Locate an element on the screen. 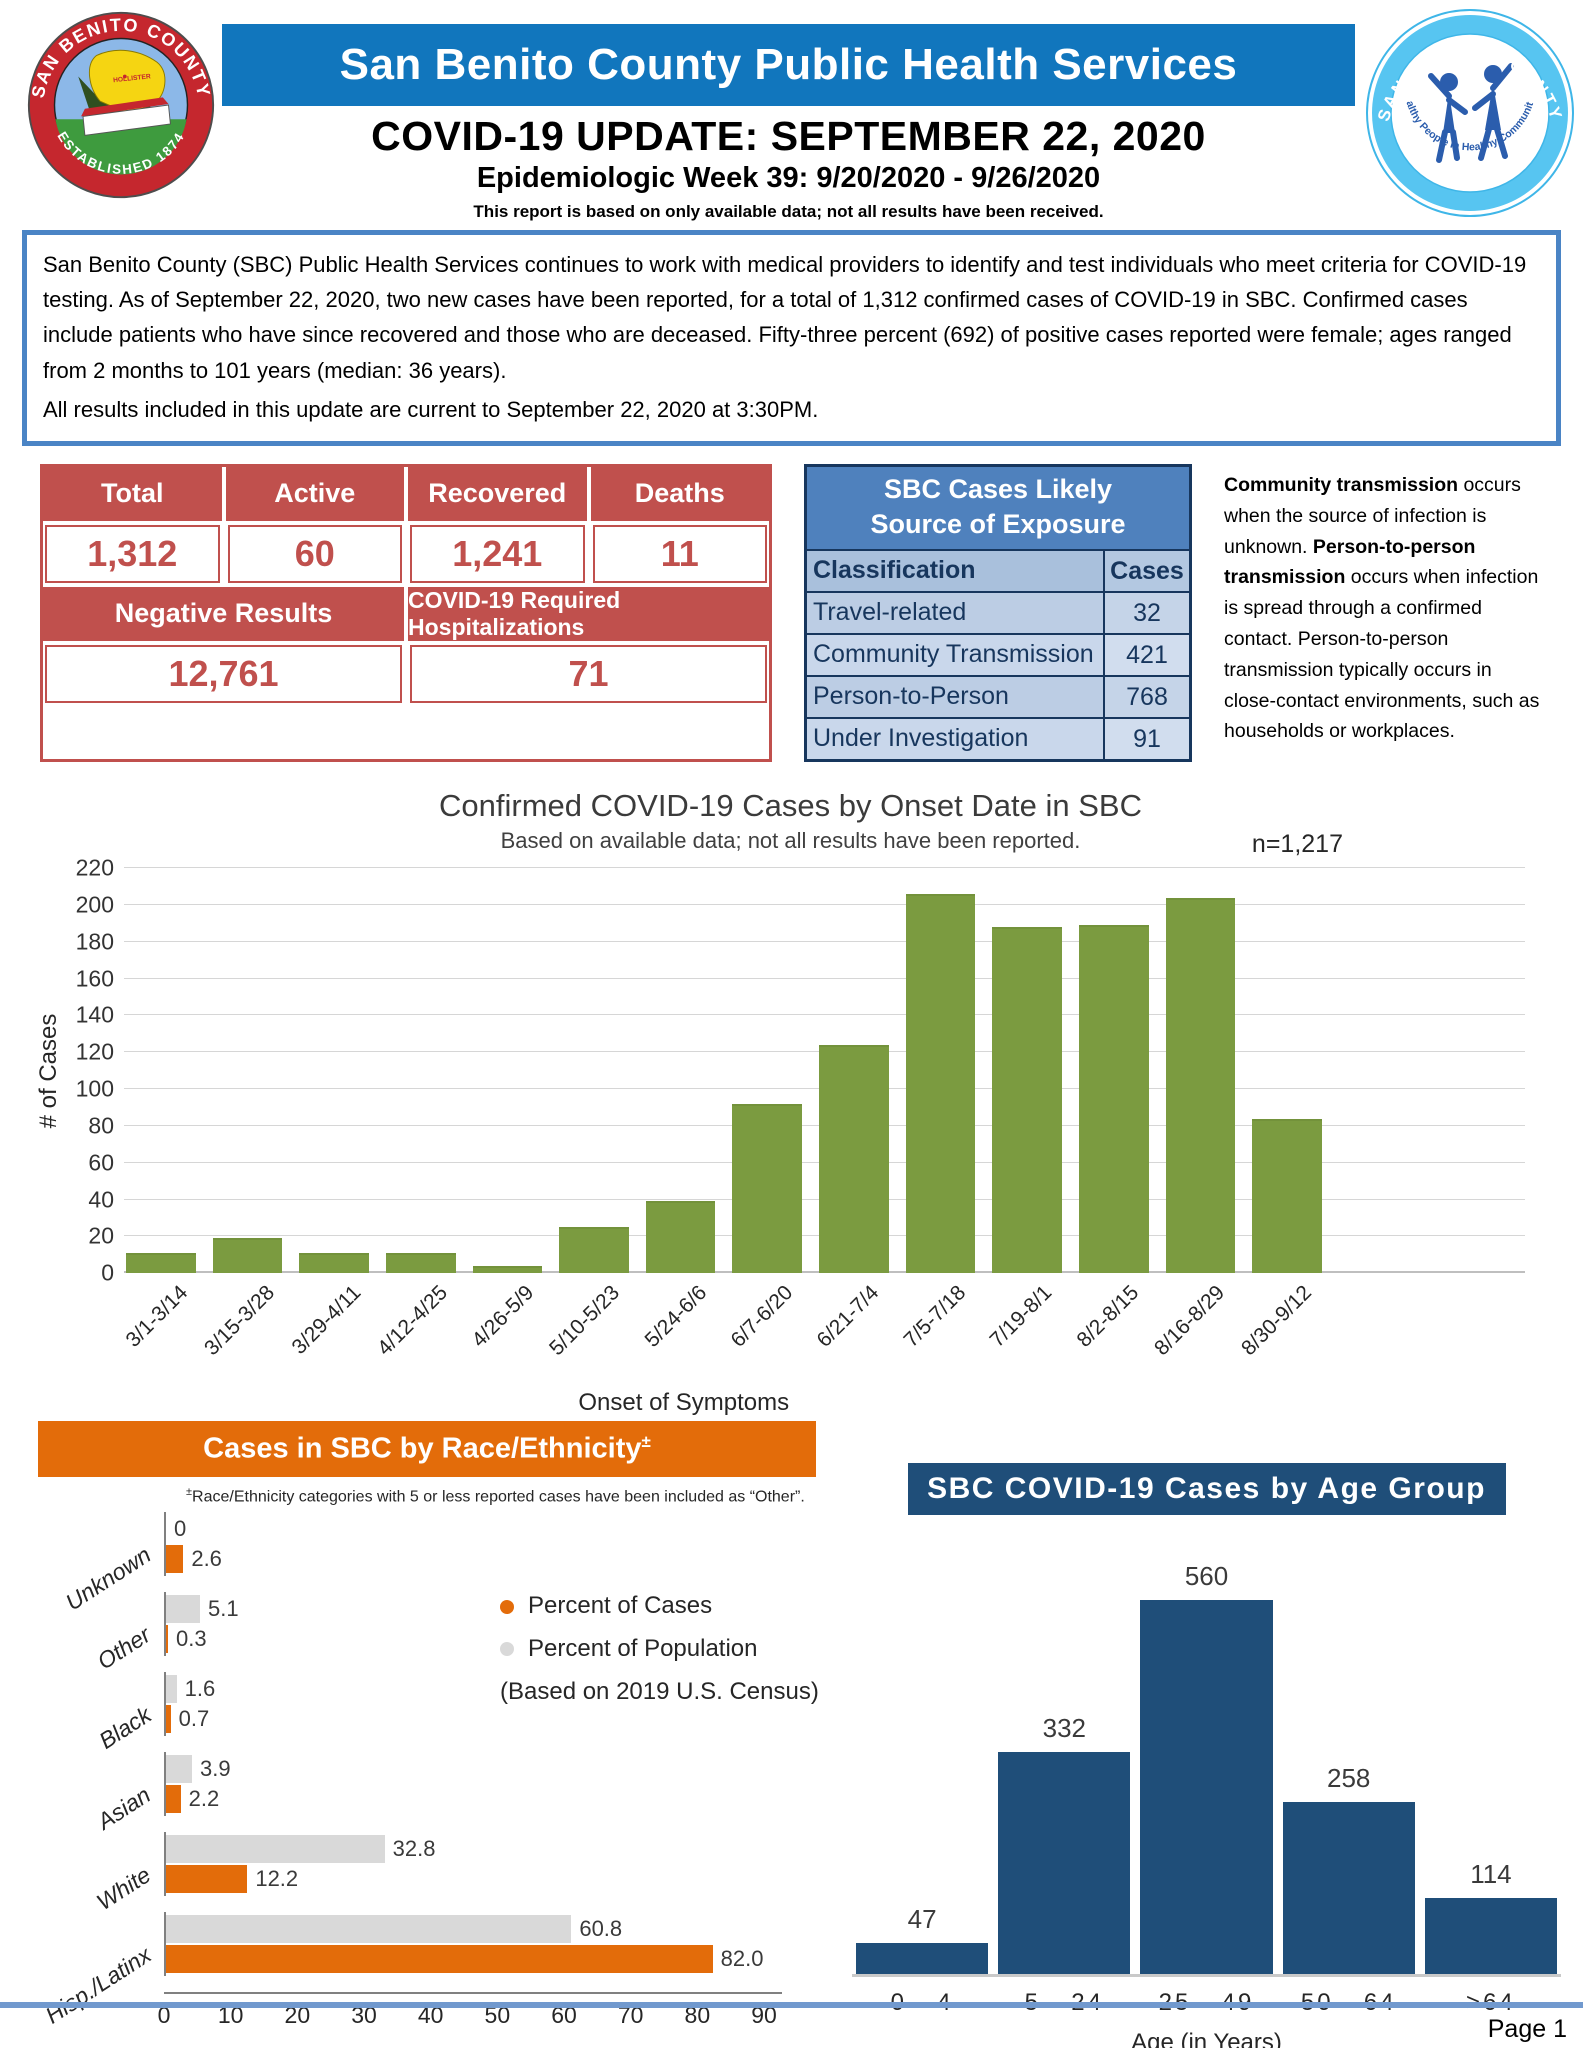 The width and height of the screenshot is (1583, 2048). stat-value-negative: 12,761 is located at coordinates (223, 673).